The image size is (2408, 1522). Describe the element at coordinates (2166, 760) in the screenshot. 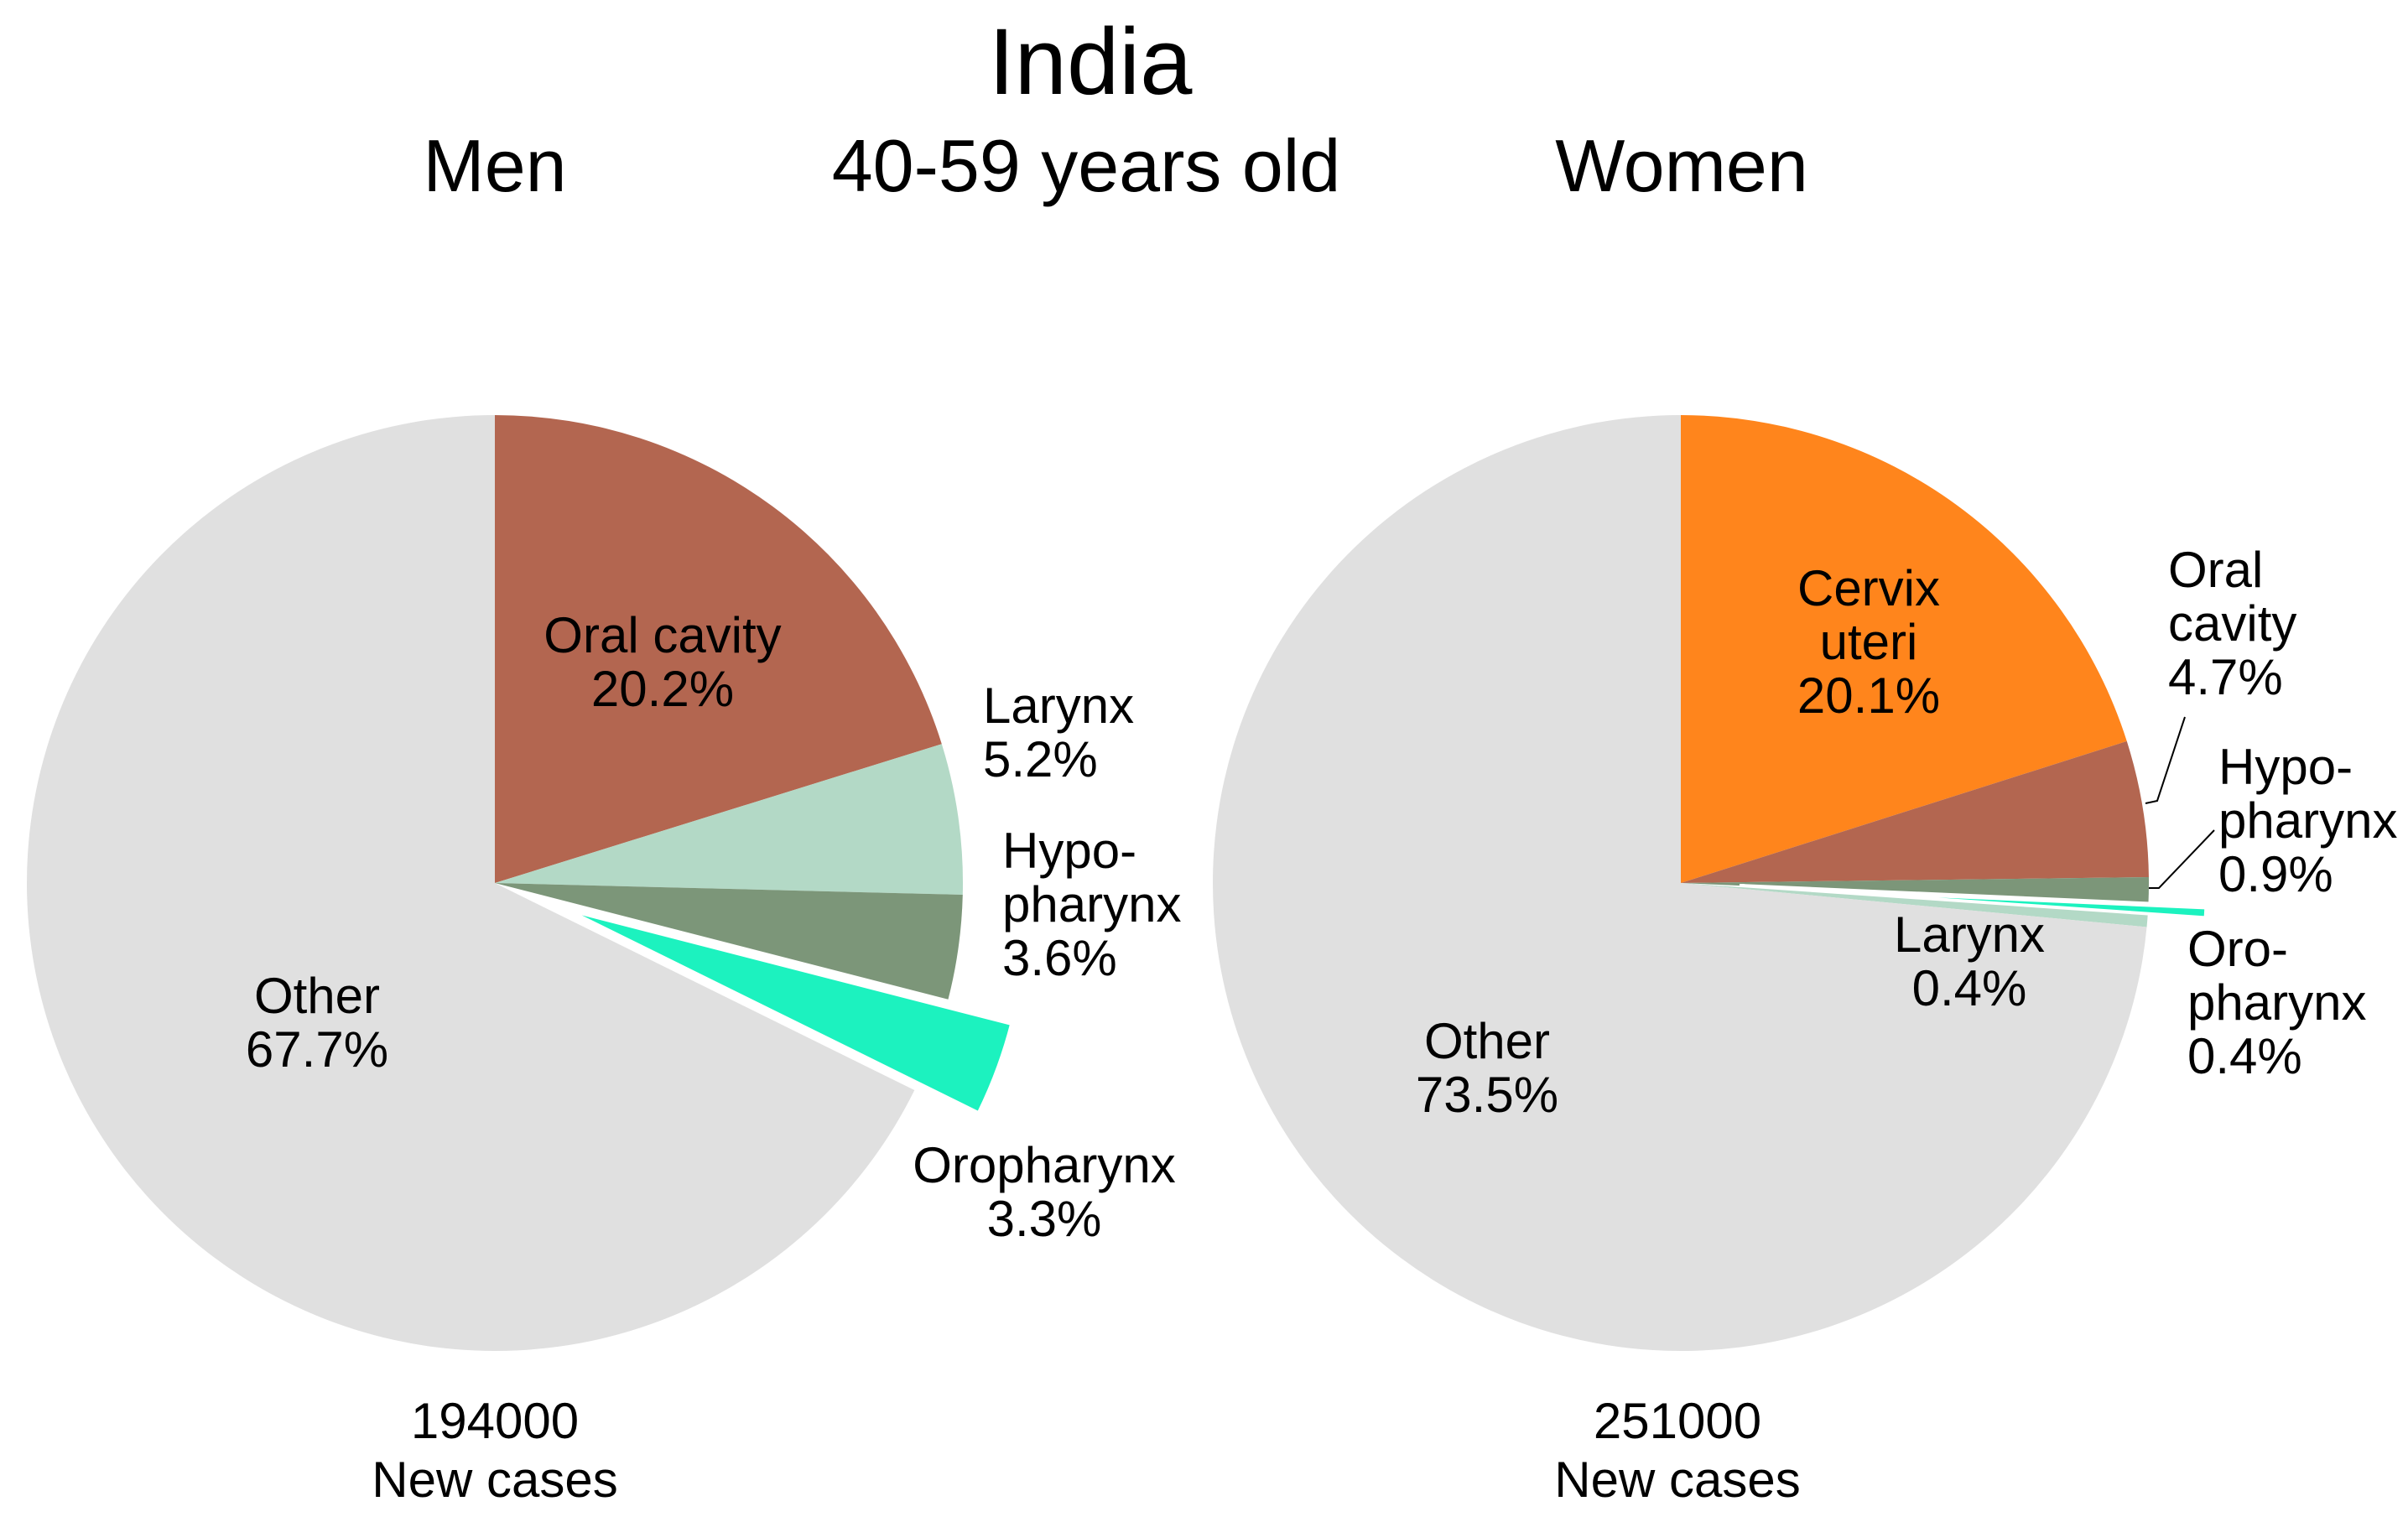

I see `women-leader-oral-cavity` at that location.